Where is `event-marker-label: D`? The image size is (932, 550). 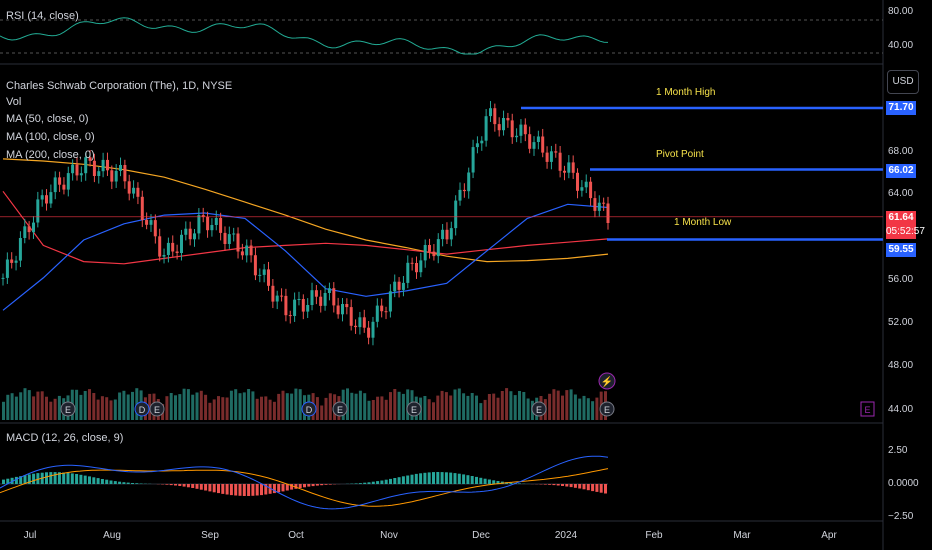
event-marker-label: D is located at coordinates (309, 410).